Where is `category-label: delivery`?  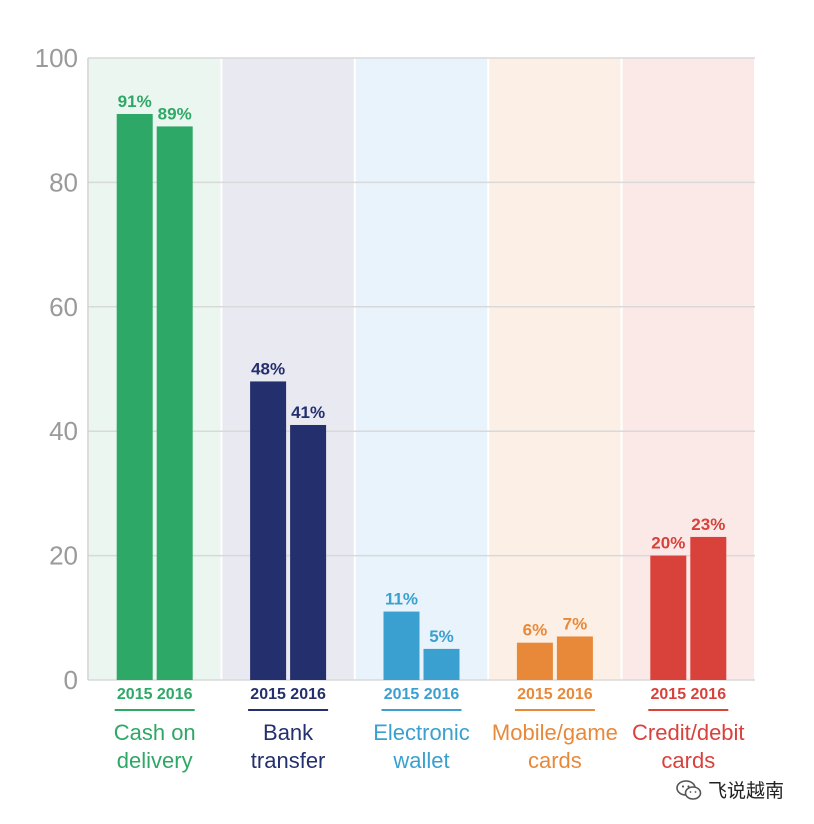 category-label: delivery is located at coordinates (155, 760).